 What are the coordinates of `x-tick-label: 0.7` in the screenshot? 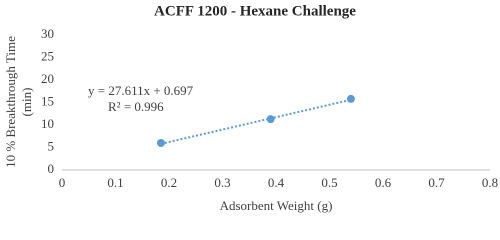 It's located at (436, 182).